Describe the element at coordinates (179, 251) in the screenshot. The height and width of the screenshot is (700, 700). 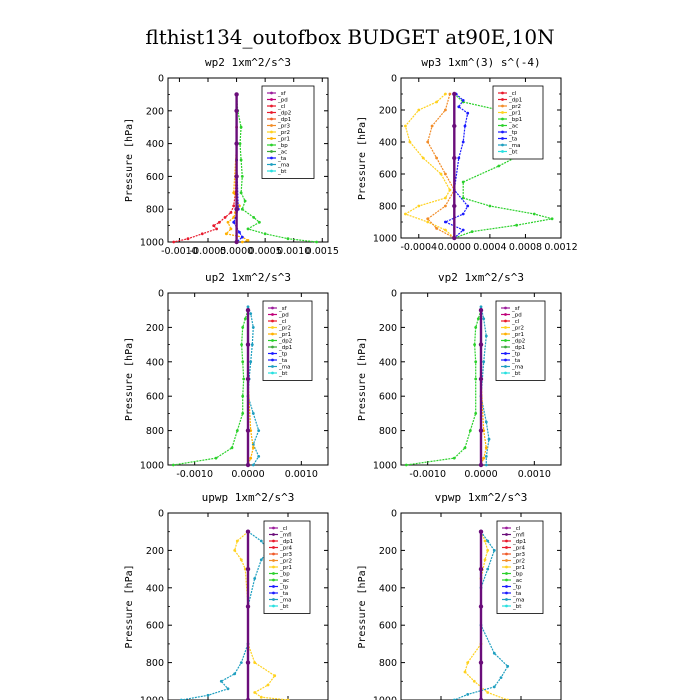
I see `x-tick-label: -0.0010` at that location.